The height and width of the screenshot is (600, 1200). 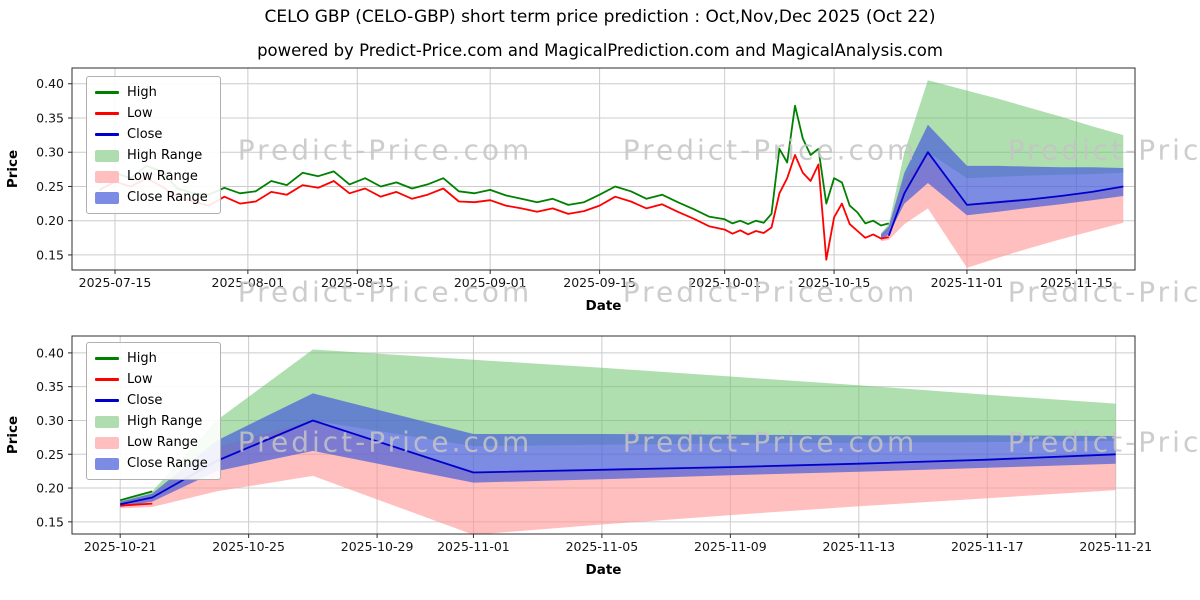 I want to click on x-tick-label: 2025-10-25, so click(x=248, y=546).